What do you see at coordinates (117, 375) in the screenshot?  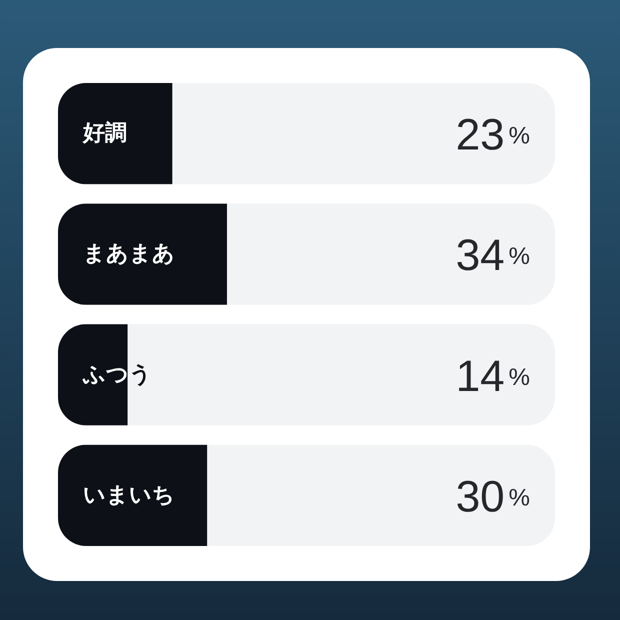 I see `y-tick-label: ふつう` at bounding box center [117, 375].